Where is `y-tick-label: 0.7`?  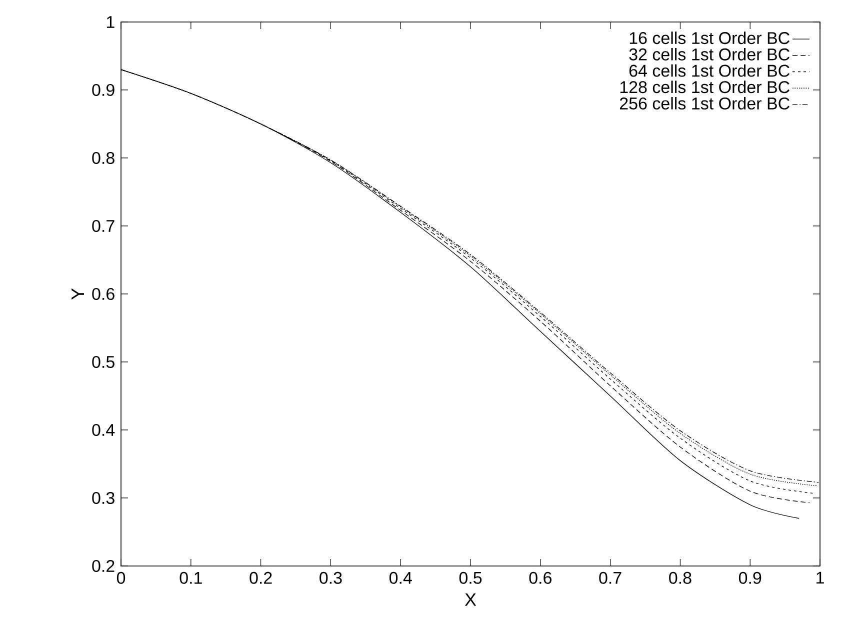
y-tick-label: 0.7 is located at coordinates (103, 226).